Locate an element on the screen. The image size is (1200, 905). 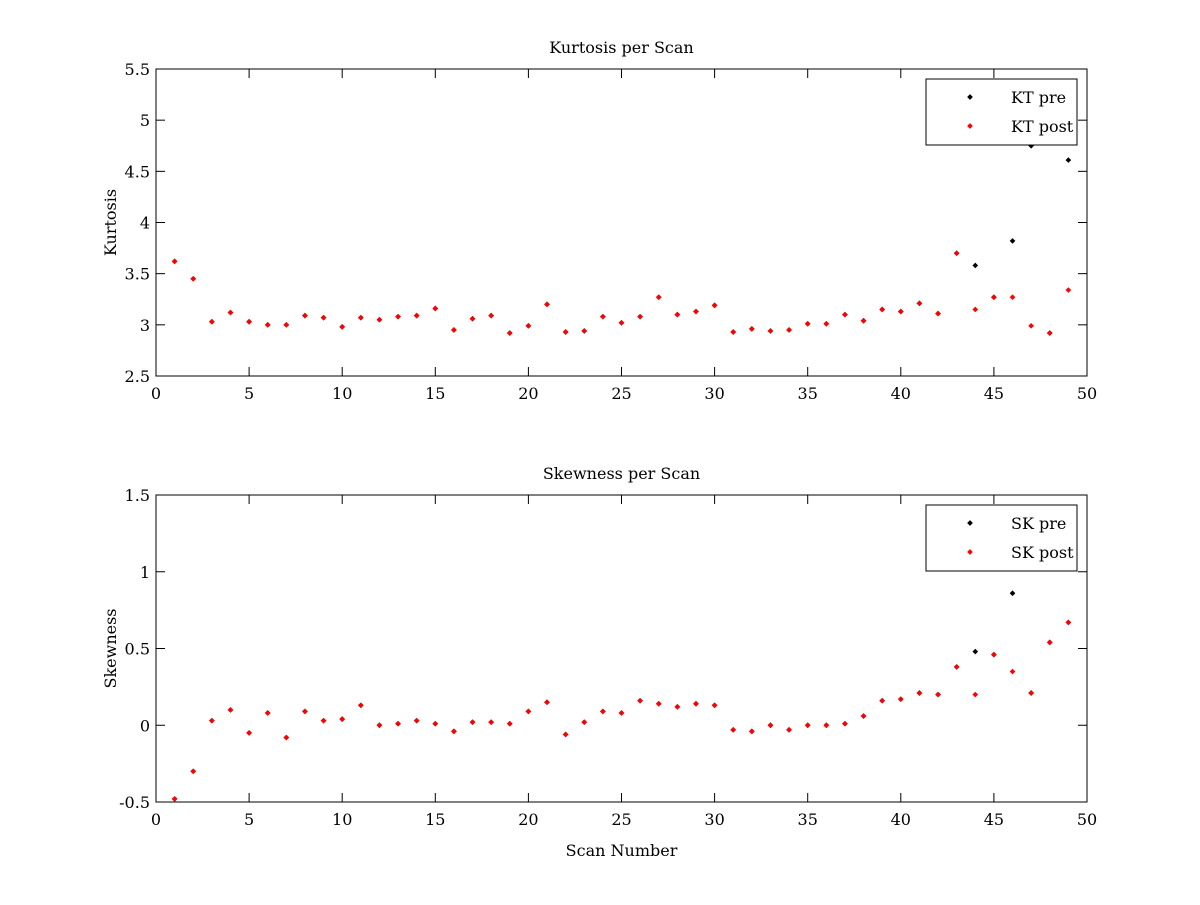
y-tick-label: -0.5 is located at coordinates (134, 802).